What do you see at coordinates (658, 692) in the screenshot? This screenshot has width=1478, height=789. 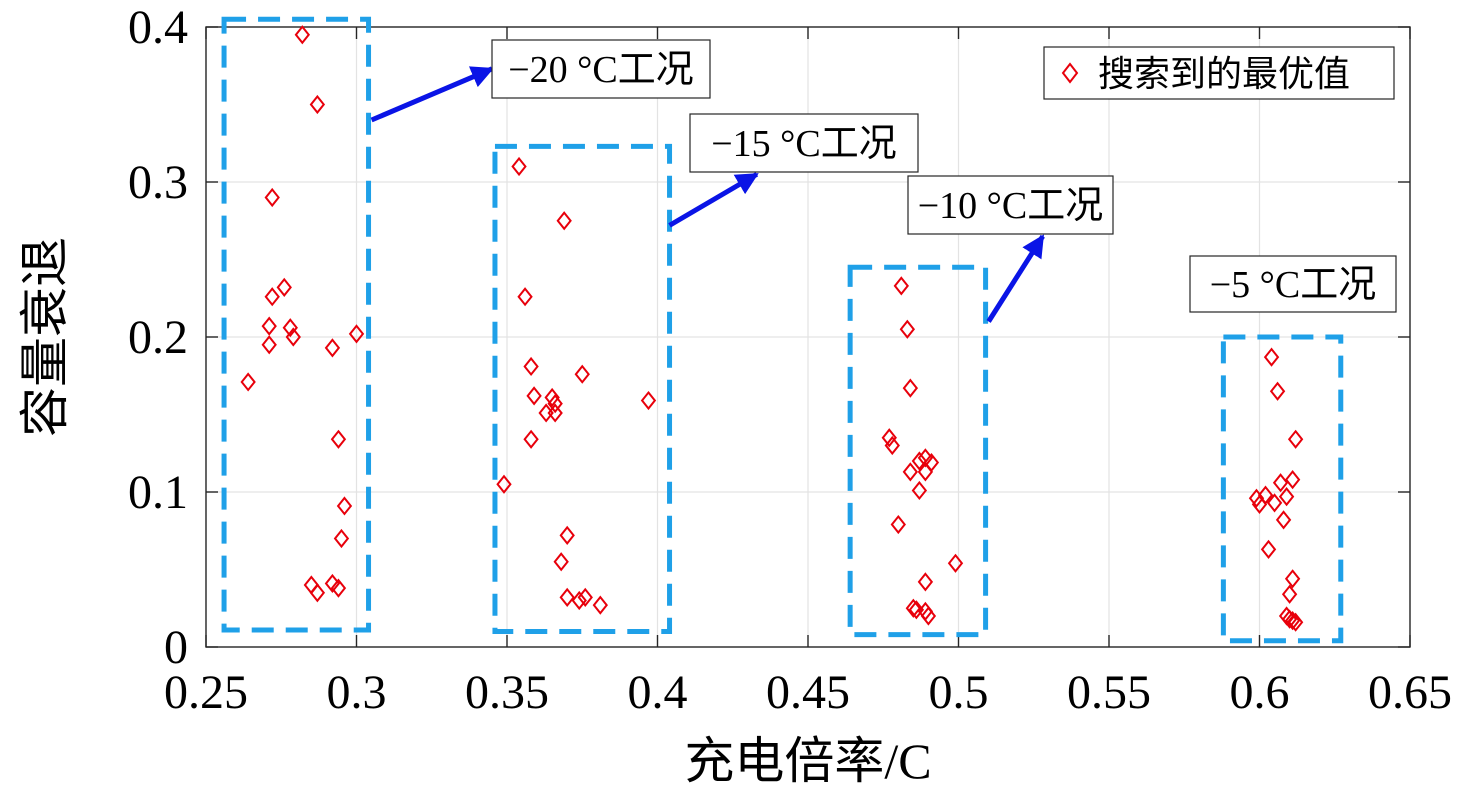 I see `x-tick-label: 0.4` at bounding box center [658, 692].